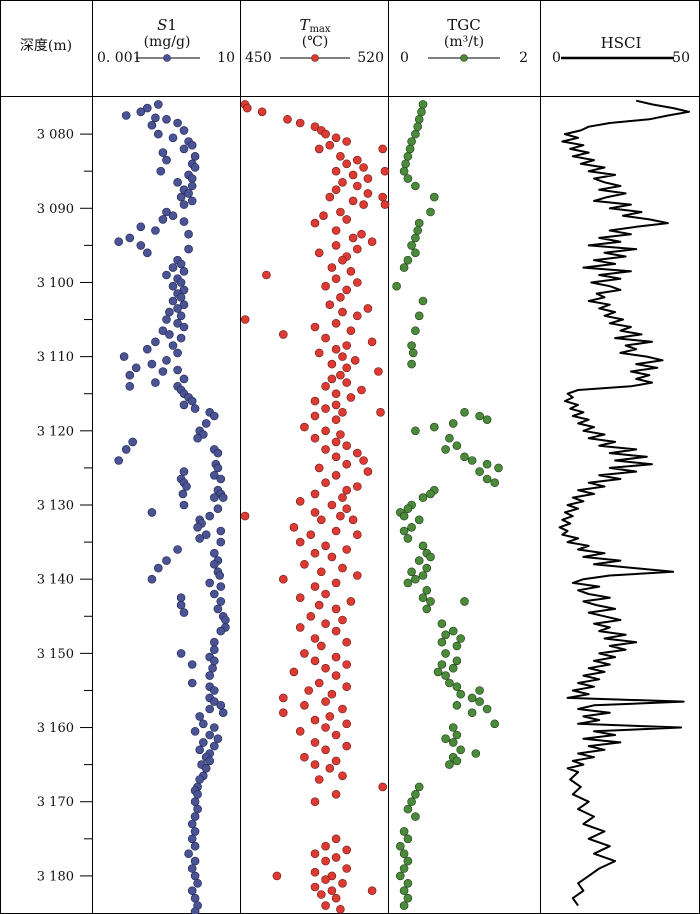 Image resolution: width=700 pixels, height=914 pixels. Describe the element at coordinates (314, 25) in the screenshot. I see `tmax-title: Tmax` at that location.